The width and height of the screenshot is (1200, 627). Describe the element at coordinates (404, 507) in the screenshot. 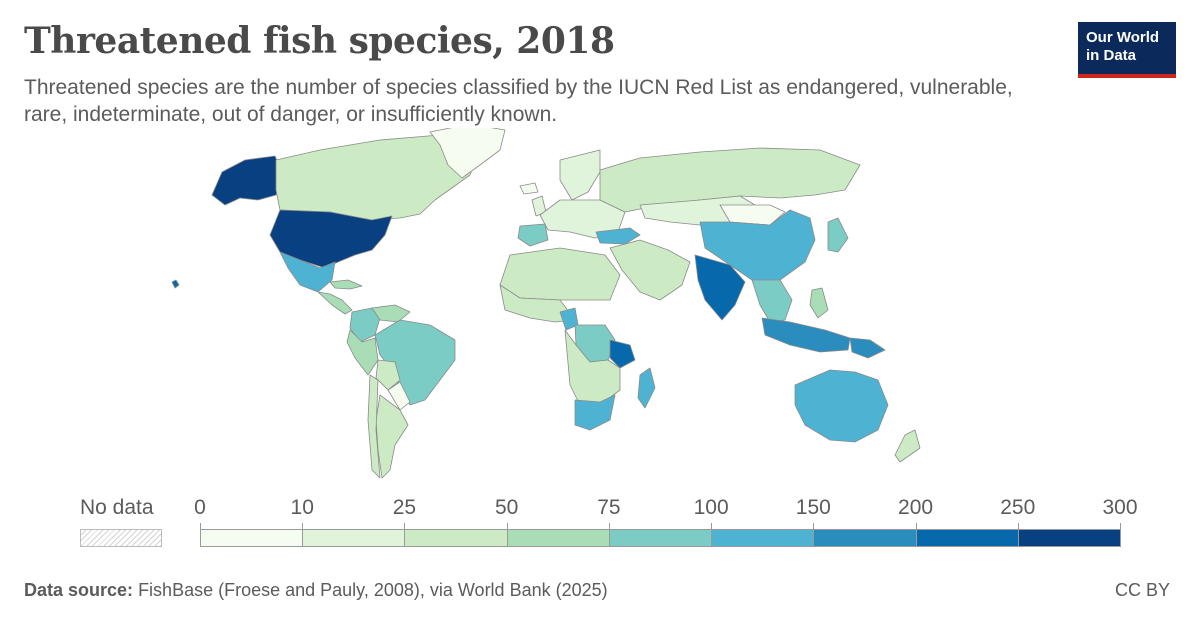

I see `legend-tick-label: 25` at that location.